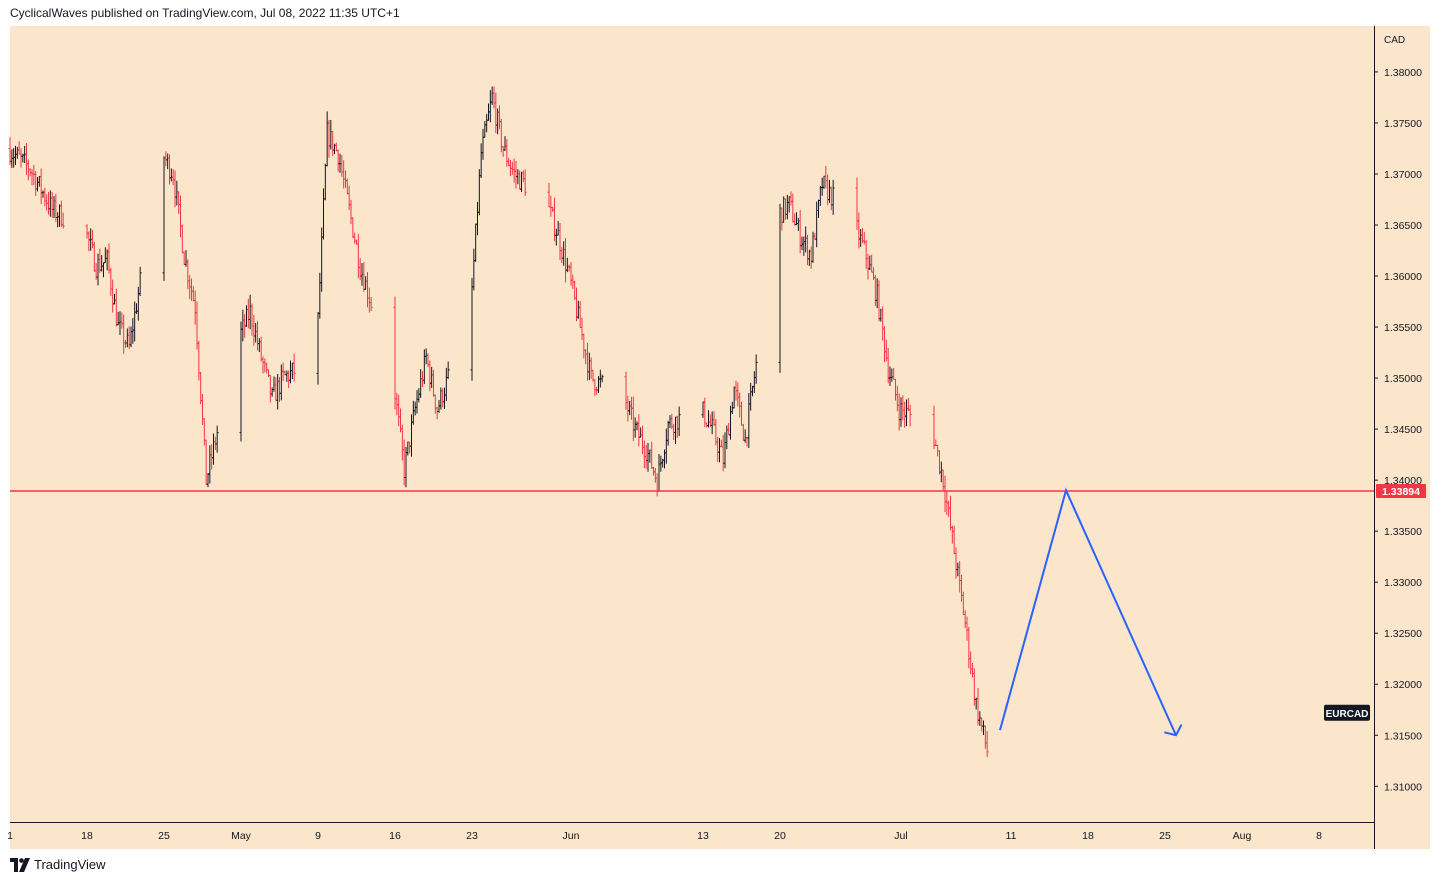  What do you see at coordinates (1403, 226) in the screenshot?
I see `price-tick-label: 1.36500` at bounding box center [1403, 226].